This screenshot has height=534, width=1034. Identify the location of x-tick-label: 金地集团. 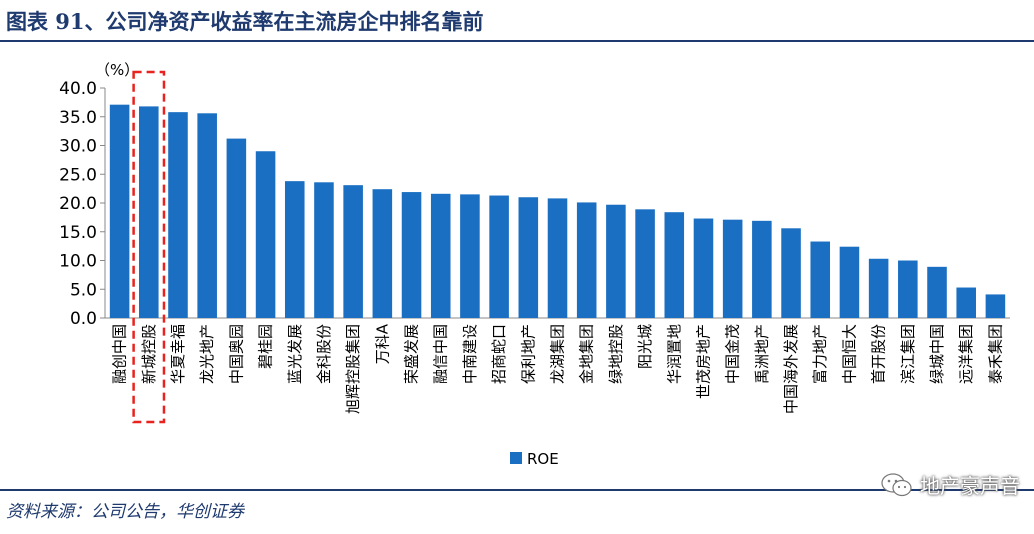
(587, 354).